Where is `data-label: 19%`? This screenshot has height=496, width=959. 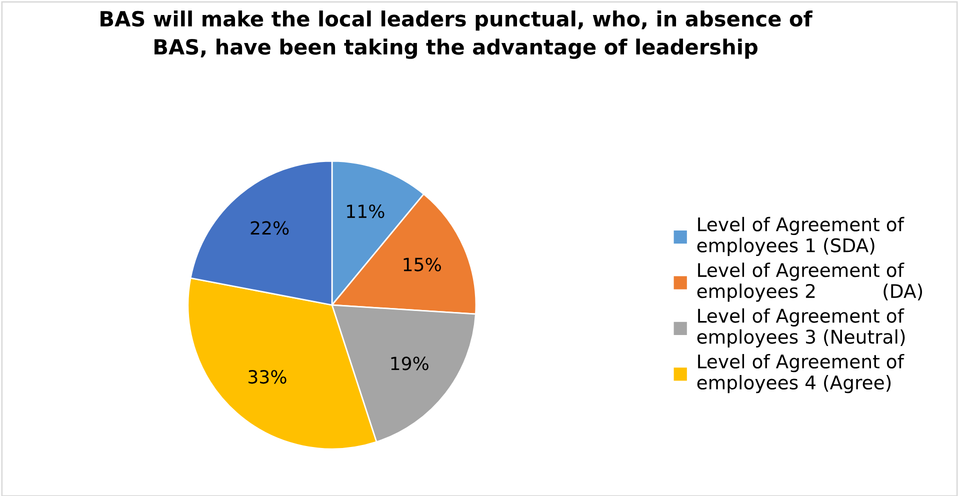 data-label: 19% is located at coordinates (409, 363).